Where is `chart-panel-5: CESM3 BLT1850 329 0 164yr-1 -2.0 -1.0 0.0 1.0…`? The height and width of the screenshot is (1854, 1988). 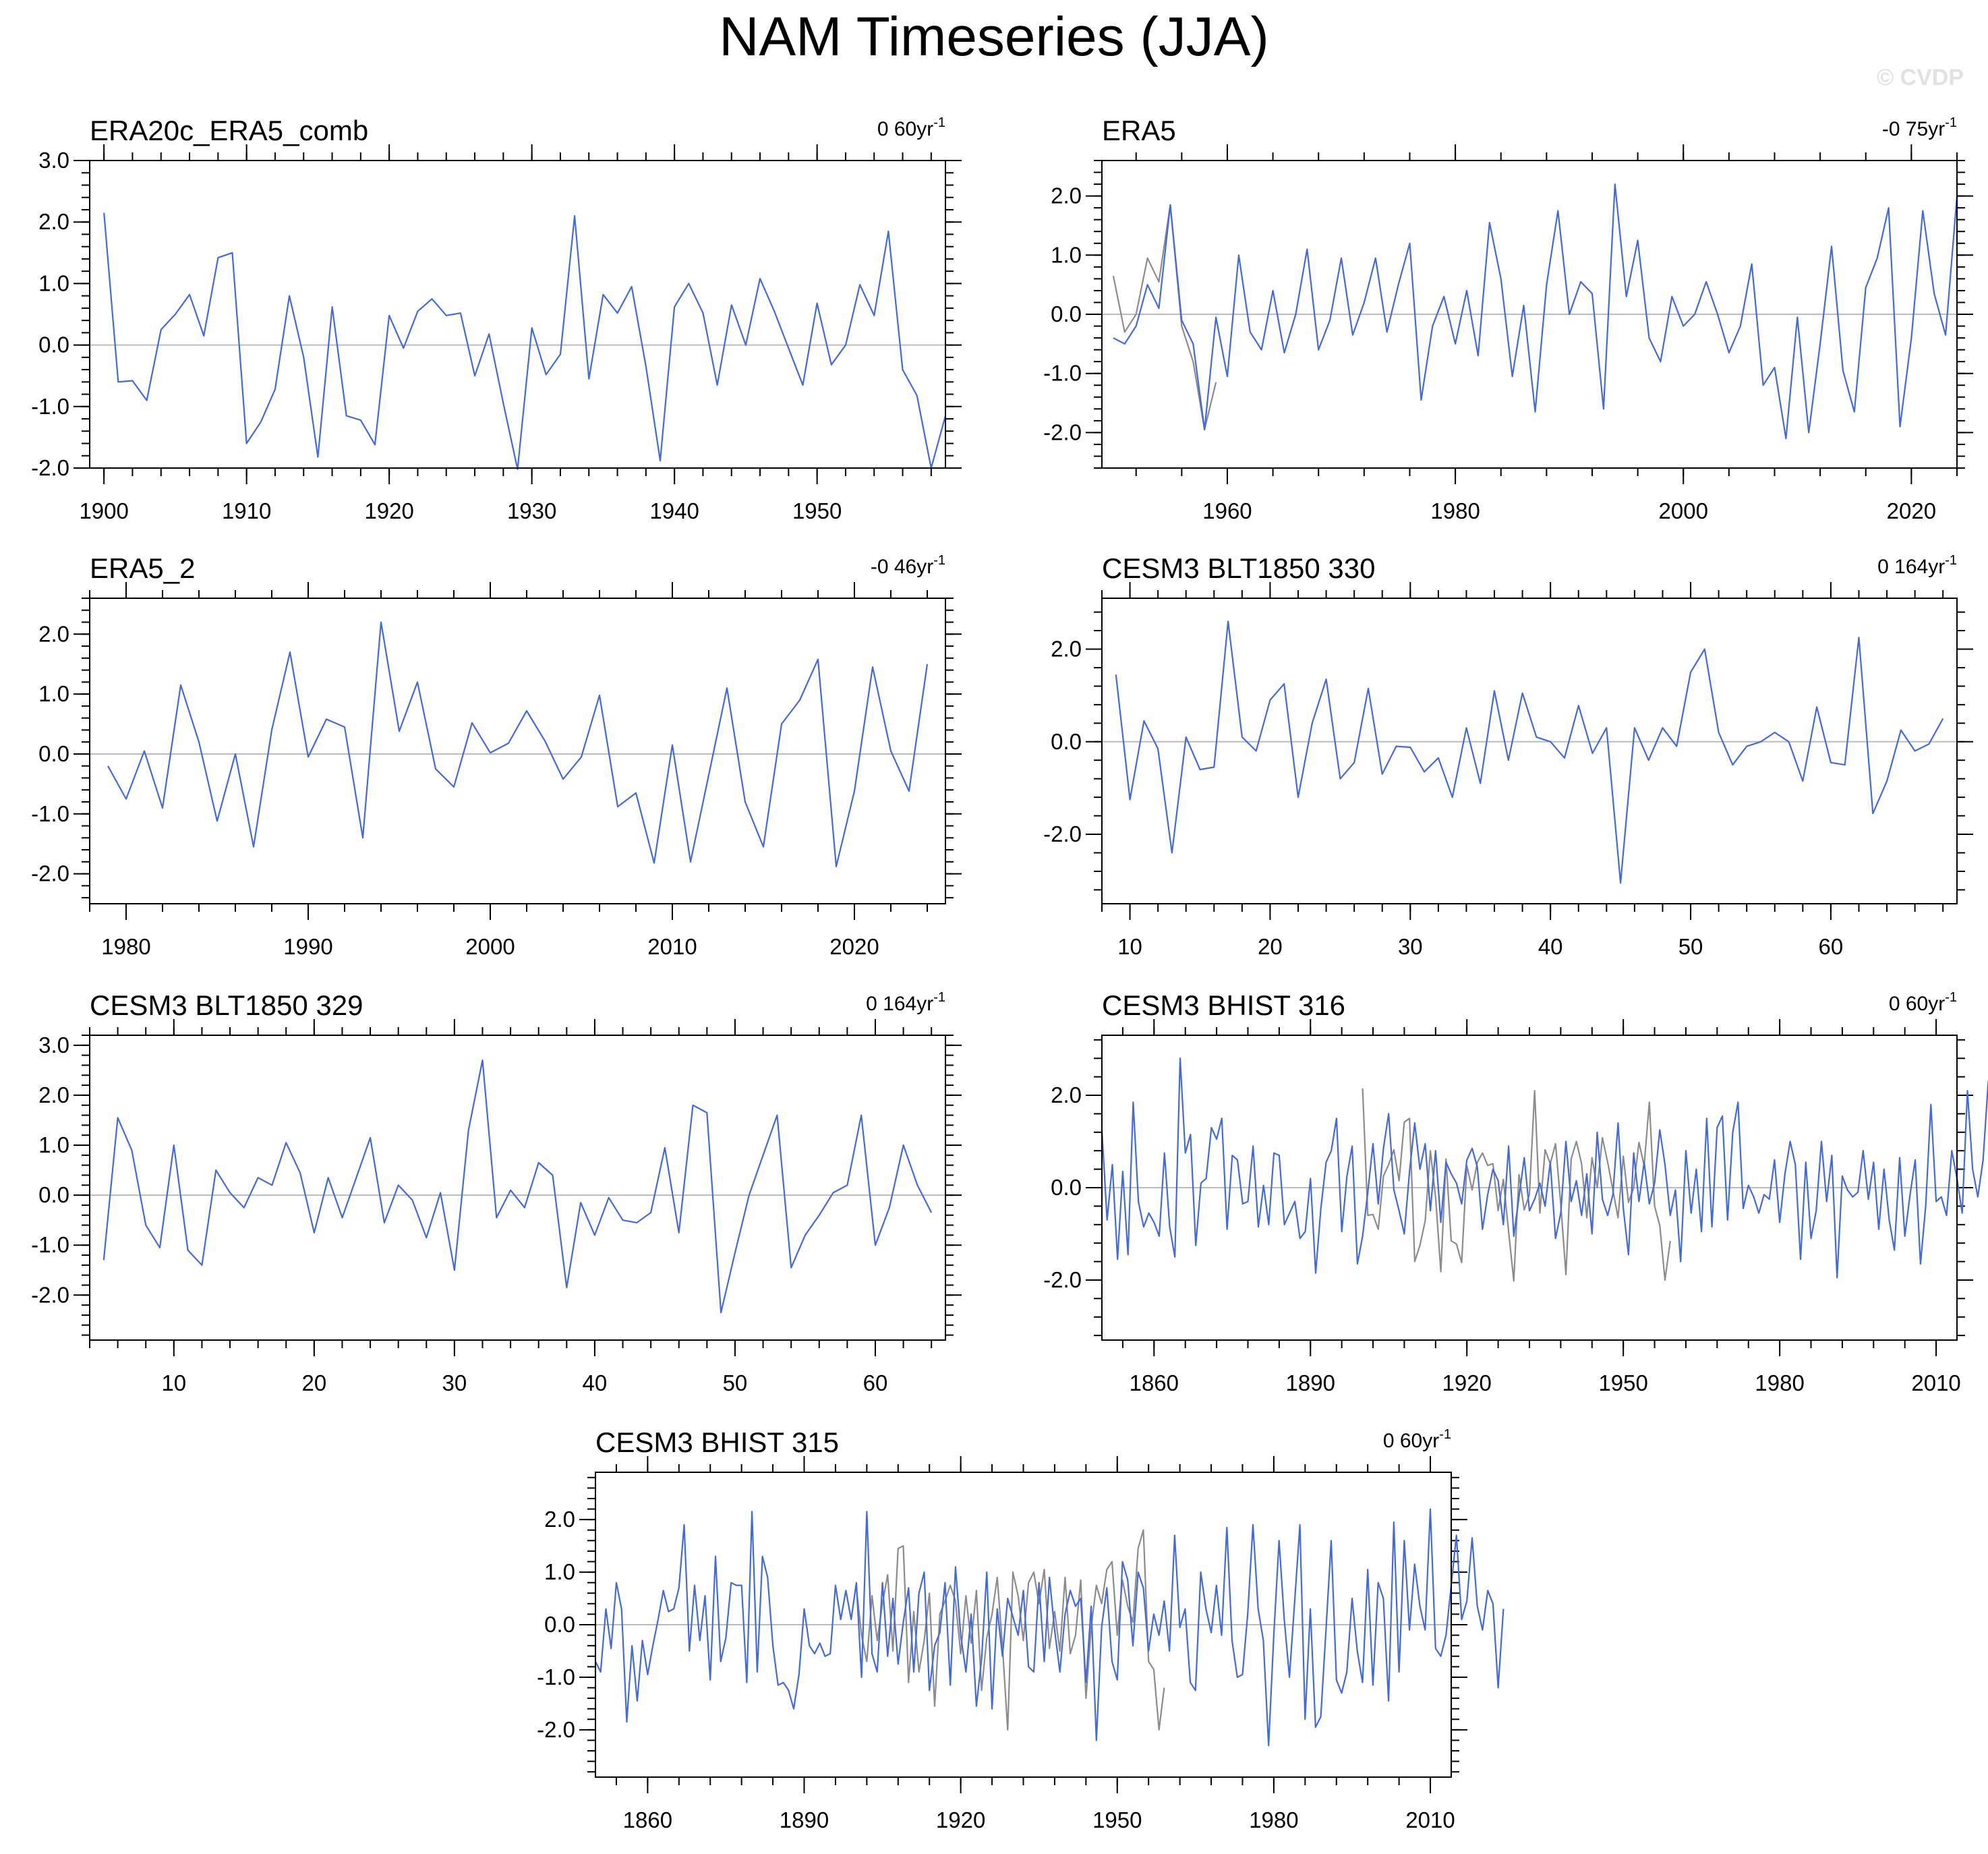
chart-panel-5: CESM3 BLT1850 329 0 164yr-1 -2.0 -1.0 0.0 1.0… is located at coordinates (497, 1192).